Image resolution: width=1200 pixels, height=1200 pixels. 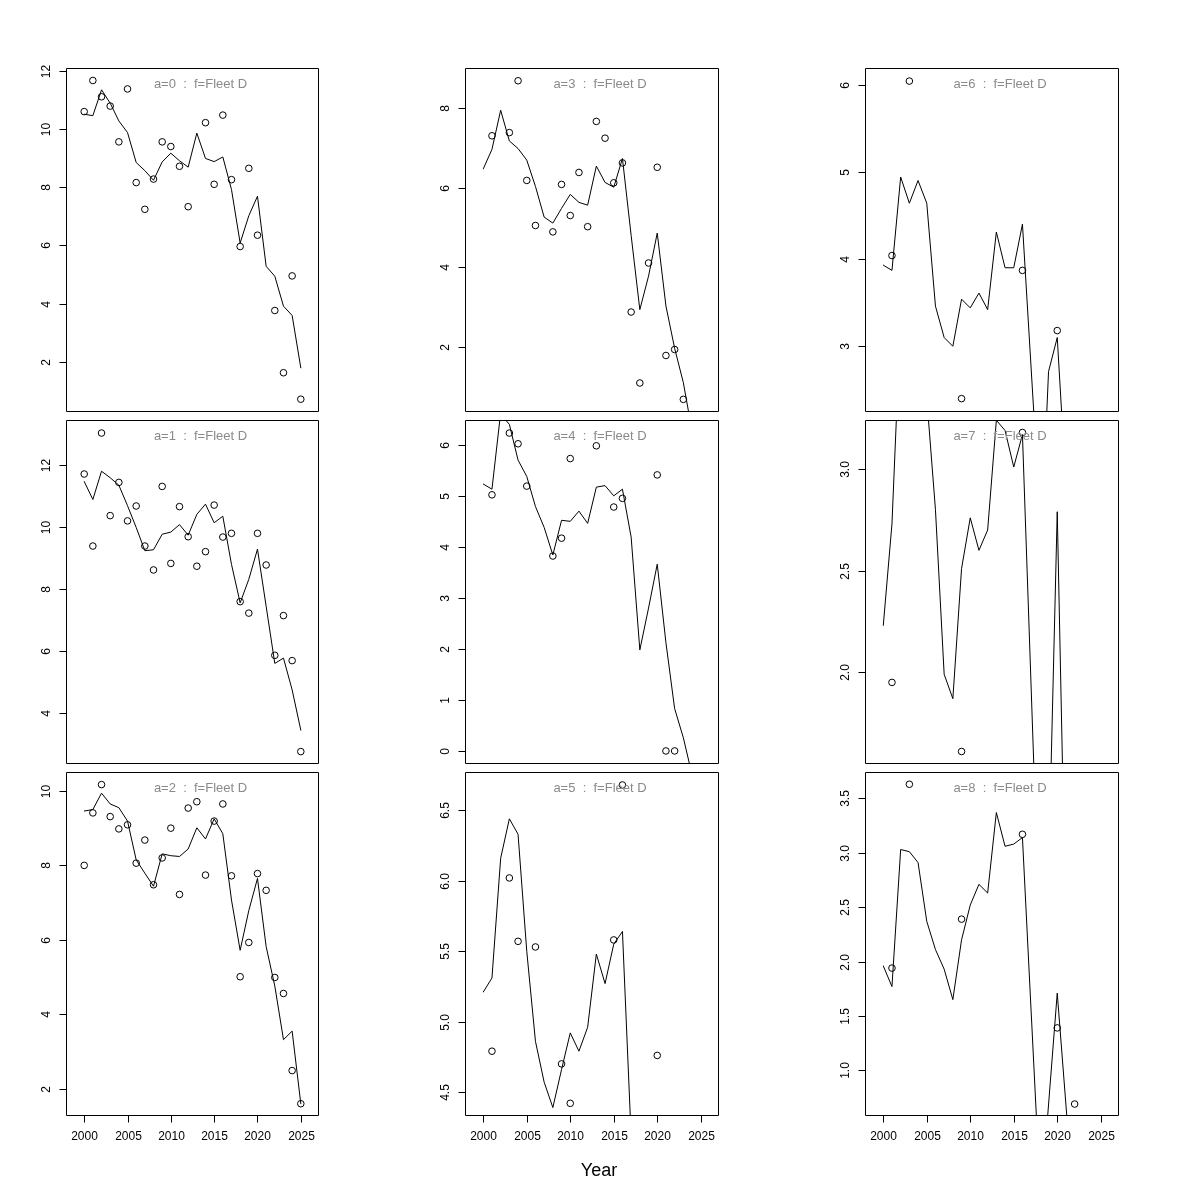 I want to click on y-tick-label: 5, so click(x=844, y=172).